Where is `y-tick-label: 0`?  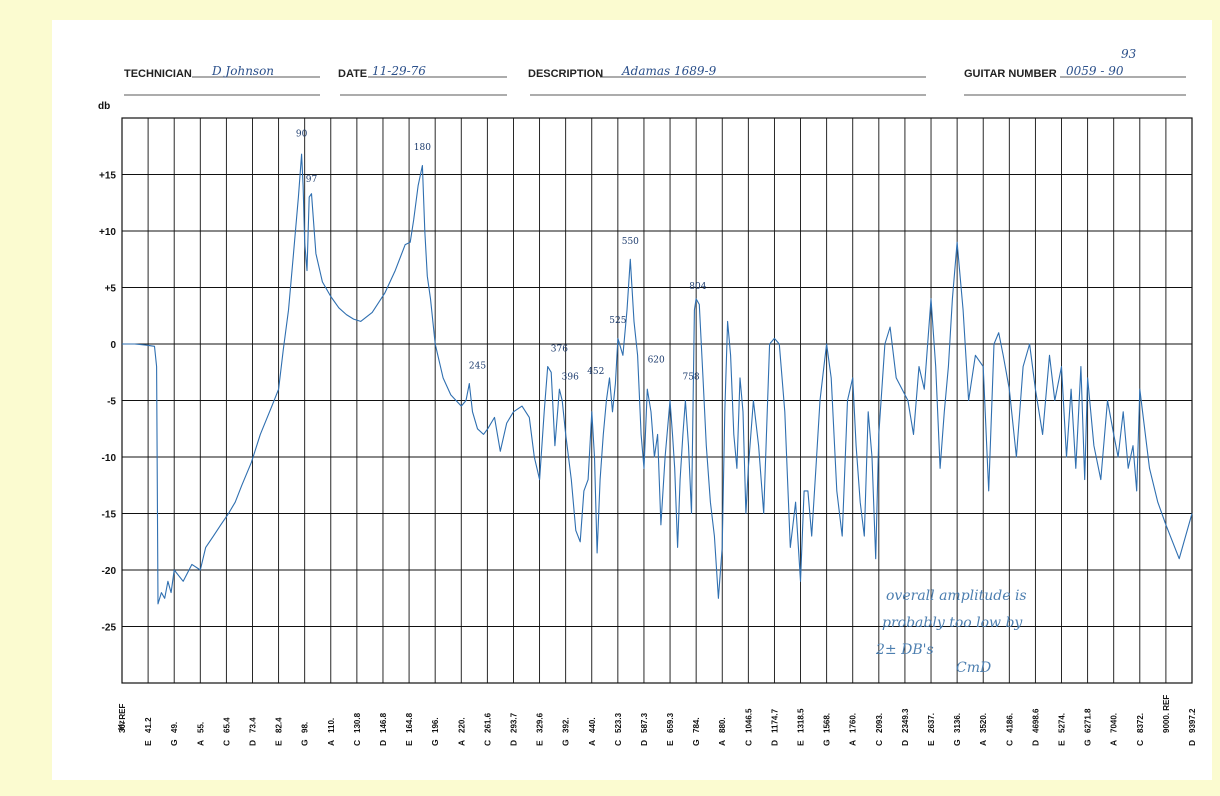 y-tick-label: 0 is located at coordinates (113, 345).